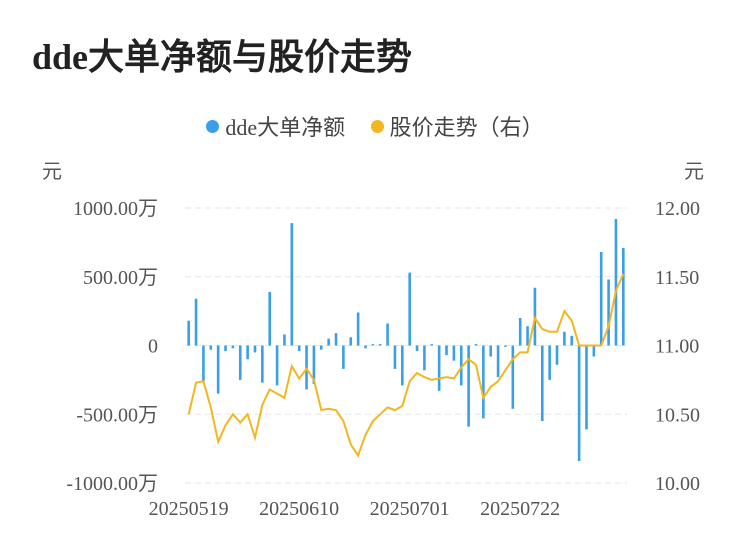 This screenshot has width=750, height=558. I want to click on left-tick-label: 1000.00万, so click(115, 209).